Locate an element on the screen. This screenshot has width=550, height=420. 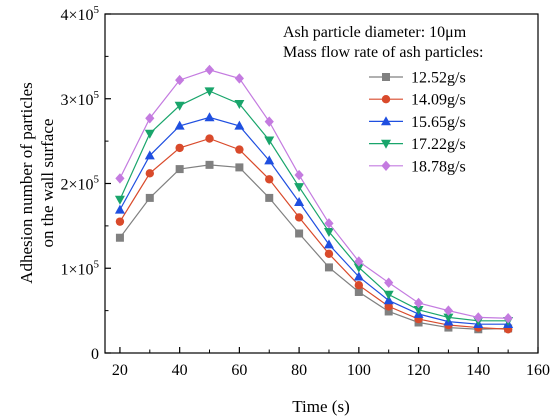
x-tick-label: 80 is located at coordinates (299, 370).